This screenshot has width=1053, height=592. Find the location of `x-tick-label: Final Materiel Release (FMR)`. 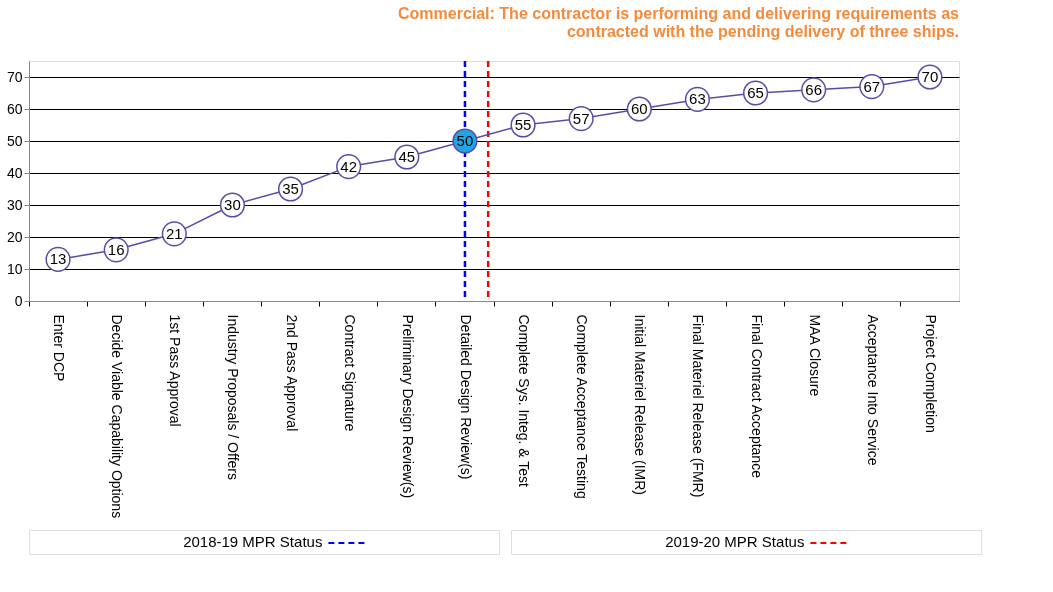

x-tick-label: Final Materiel Release (FMR) is located at coordinates (698, 406).